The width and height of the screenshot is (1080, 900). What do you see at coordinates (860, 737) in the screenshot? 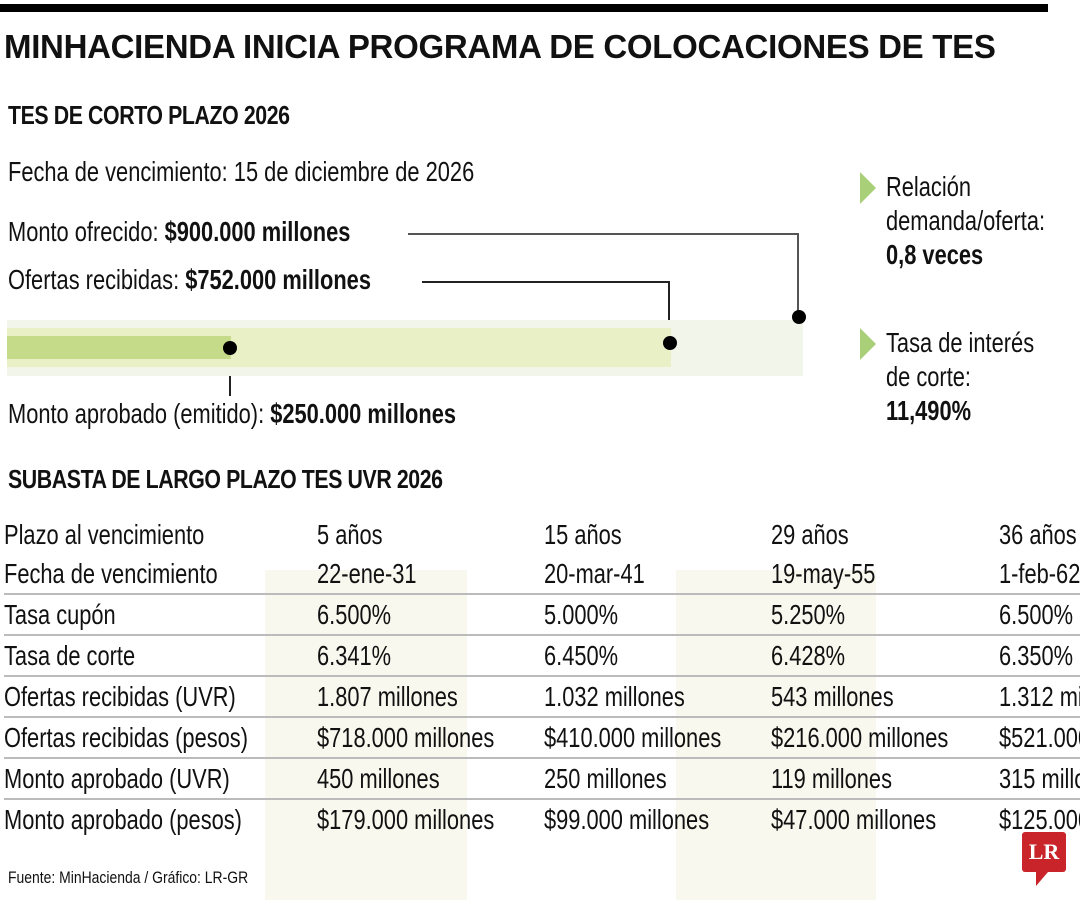
I see `cell: $216.000 millones` at bounding box center [860, 737].